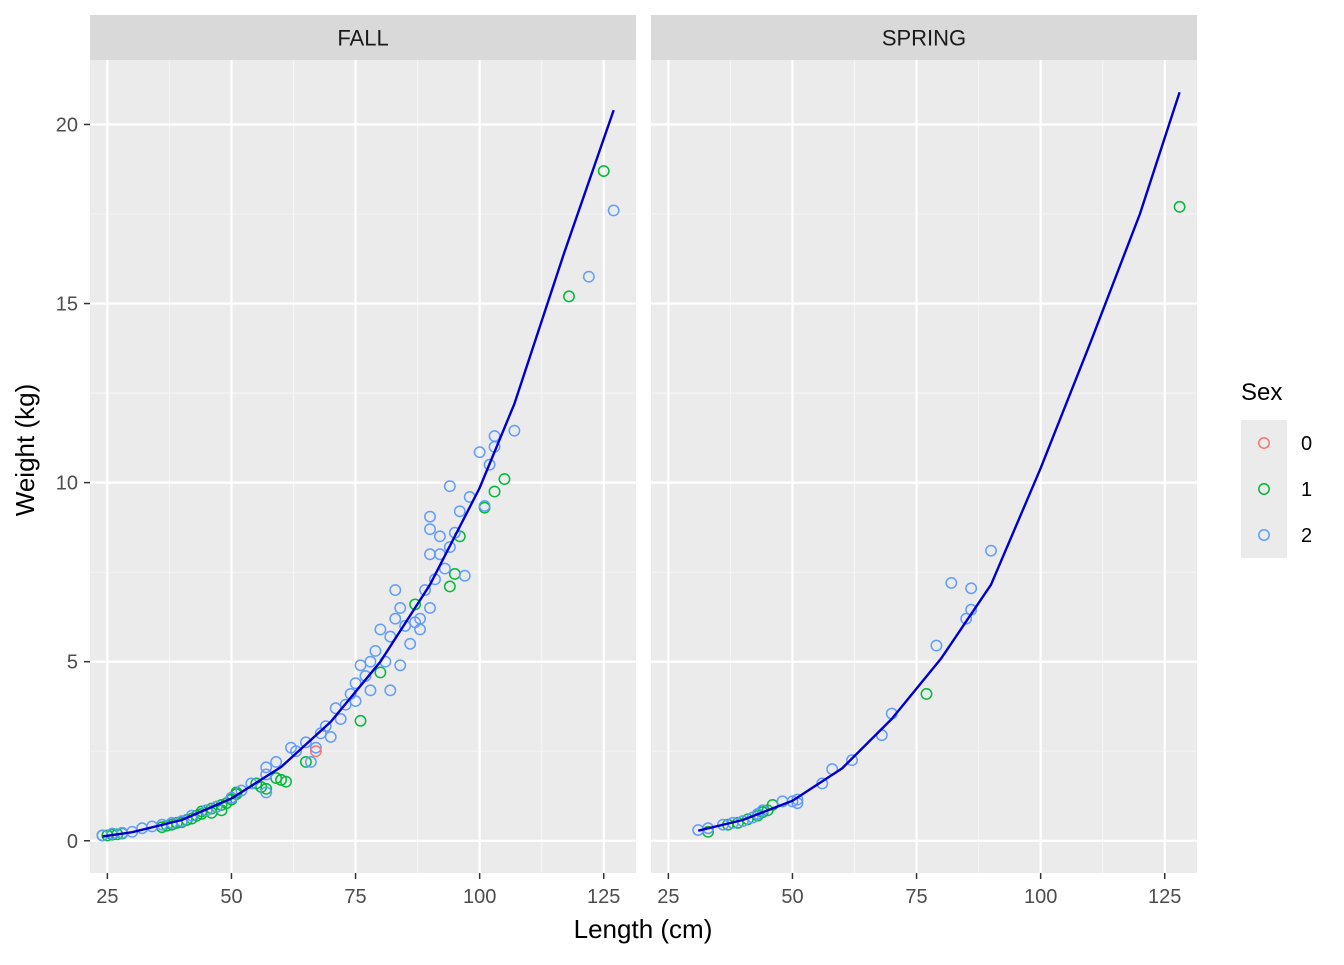 This screenshot has width=1344, height=965. What do you see at coordinates (1306, 490) in the screenshot?
I see `legend-label-1: 1` at bounding box center [1306, 490].